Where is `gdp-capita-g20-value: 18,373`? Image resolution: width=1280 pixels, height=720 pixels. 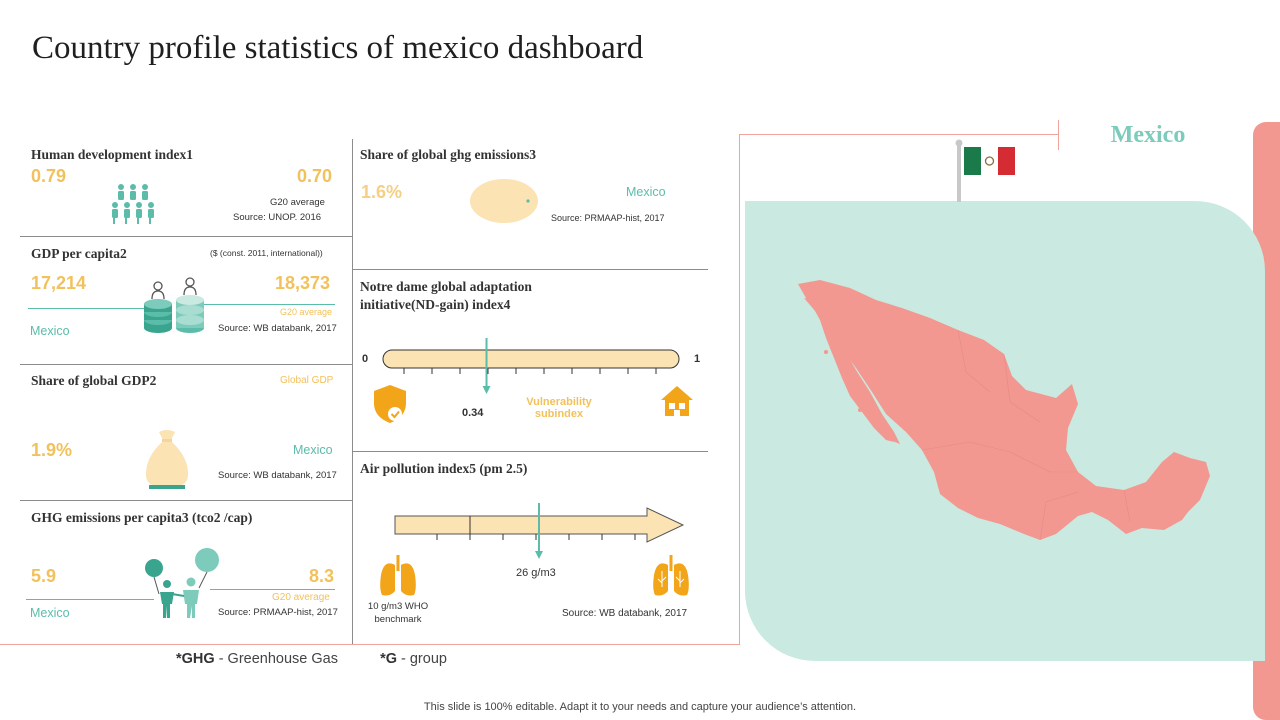 gdp-capita-g20-value: 18,373 is located at coordinates (303, 283).